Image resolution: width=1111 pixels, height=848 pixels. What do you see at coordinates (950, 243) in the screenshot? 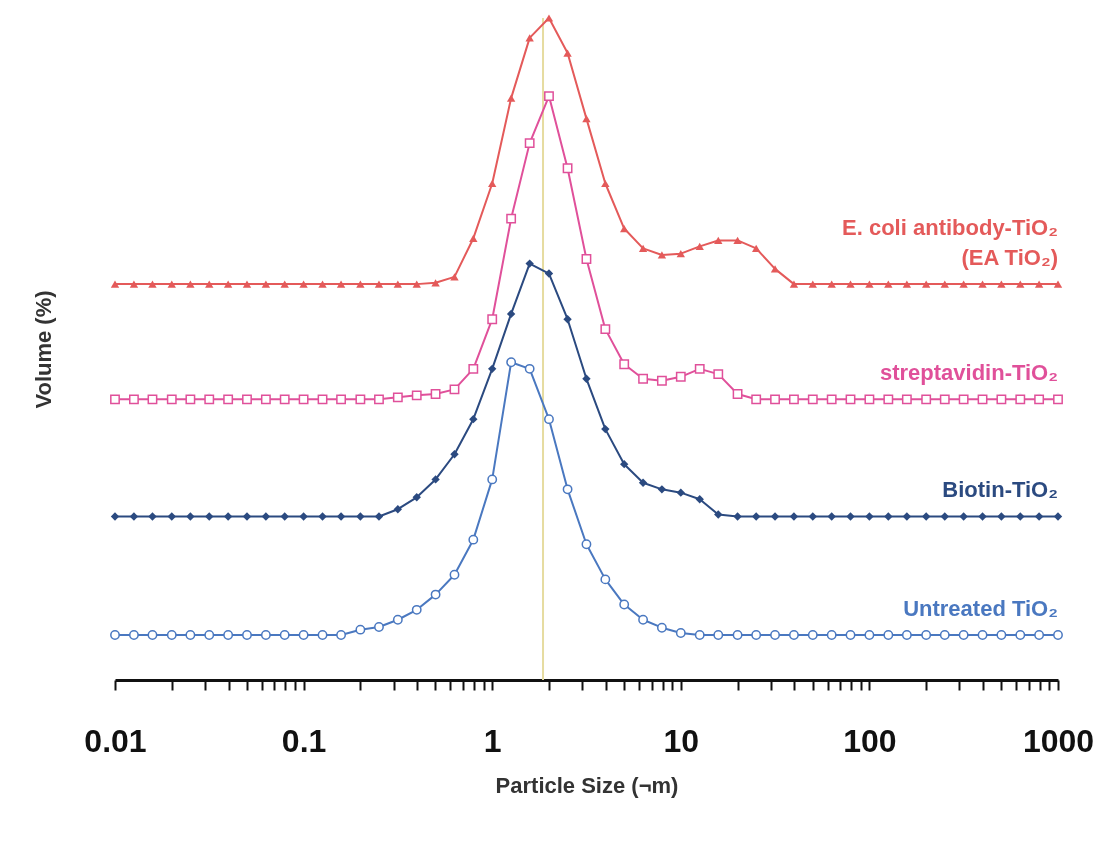
I see `series-label: E. coli antibody-TiO₂ (EA TiO₂)` at bounding box center [950, 243].